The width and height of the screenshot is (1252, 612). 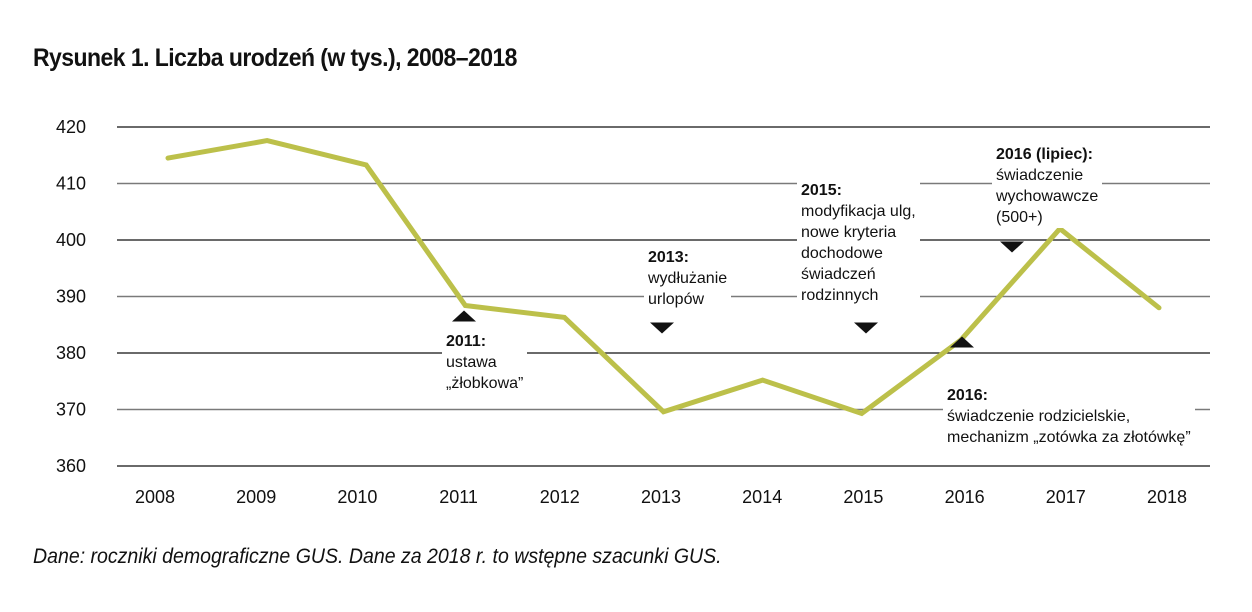 I want to click on annotation-line: świadczeń, so click(x=838, y=274).